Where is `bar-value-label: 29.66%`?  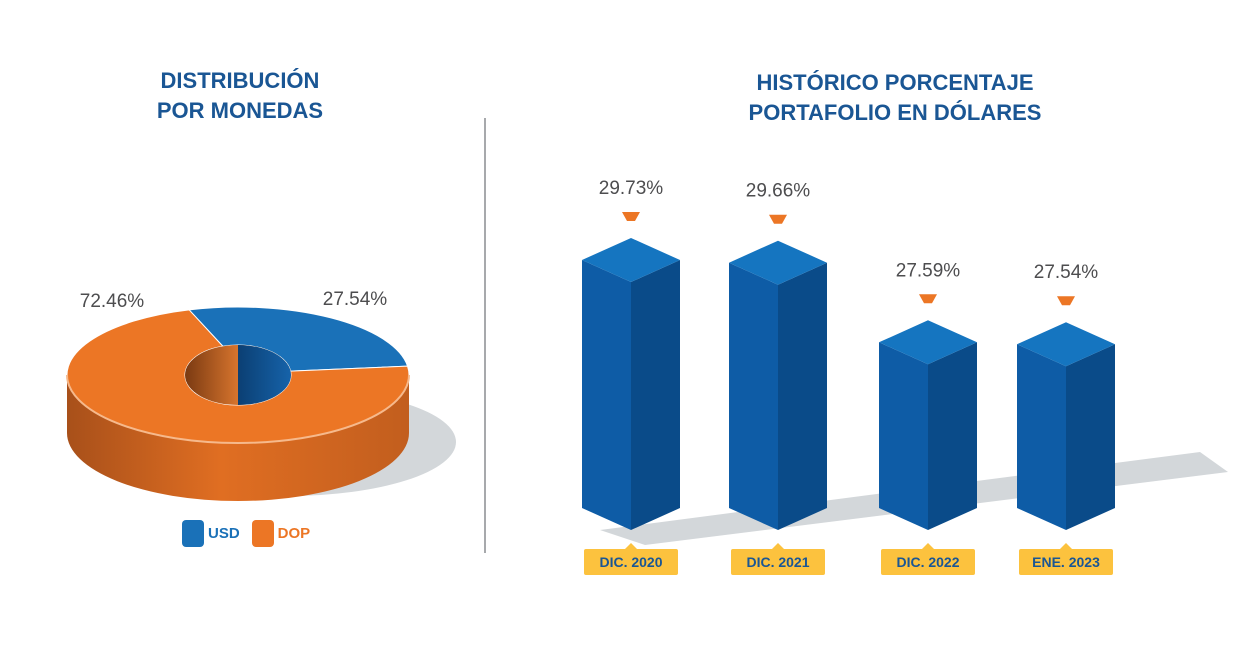
bar-value-label: 29.66% is located at coordinates (778, 191).